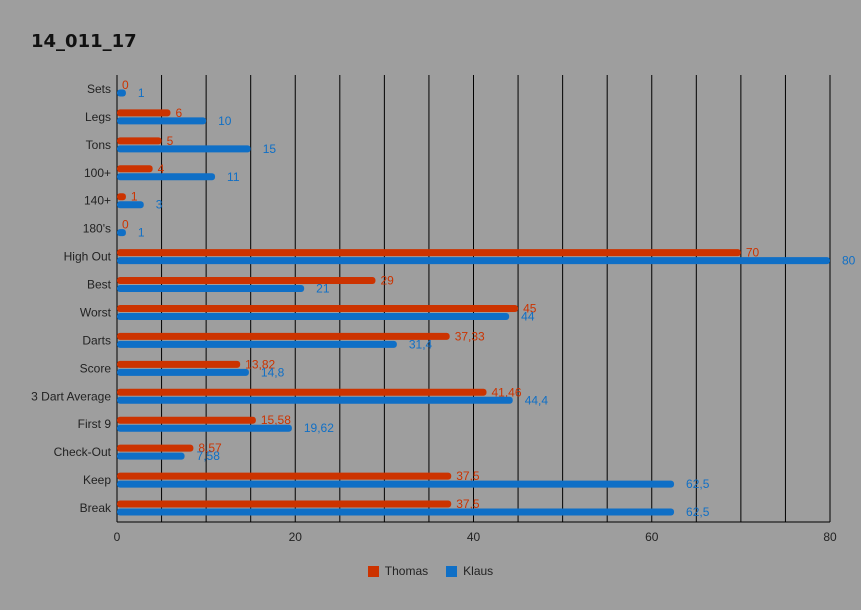 The width and height of the screenshot is (861, 610). I want to click on legend-label-klaus: Klaus, so click(478, 571).